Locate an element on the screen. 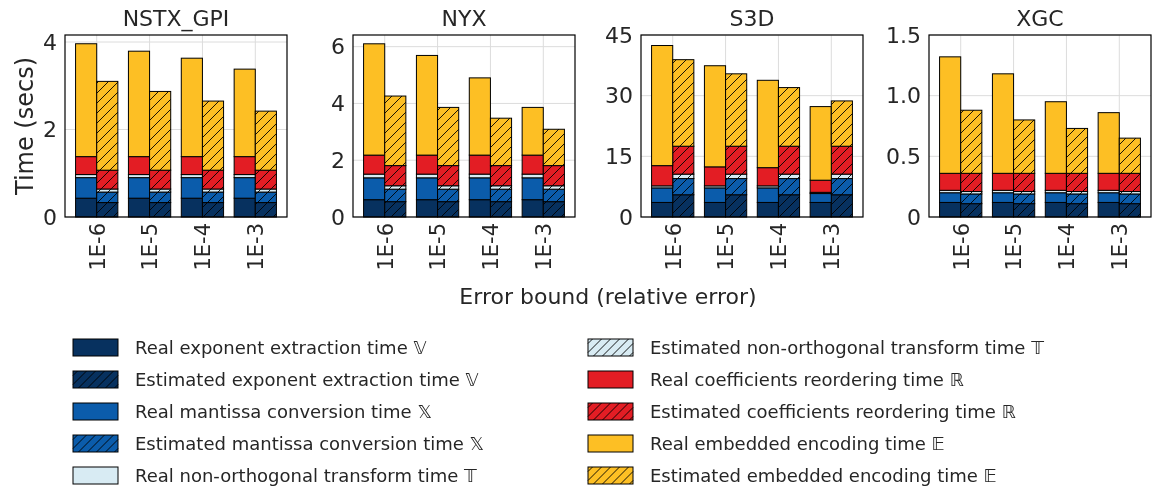 The height and width of the screenshot is (492, 1152). chart-title: NSTX_GPI is located at coordinates (176, 19).